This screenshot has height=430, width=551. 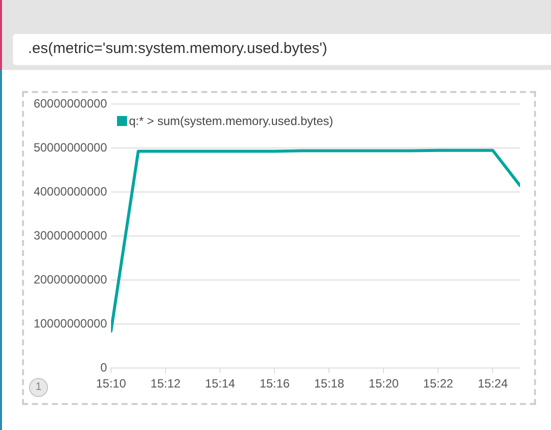 I want to click on x-tick-label: 15:18, so click(x=329, y=383).